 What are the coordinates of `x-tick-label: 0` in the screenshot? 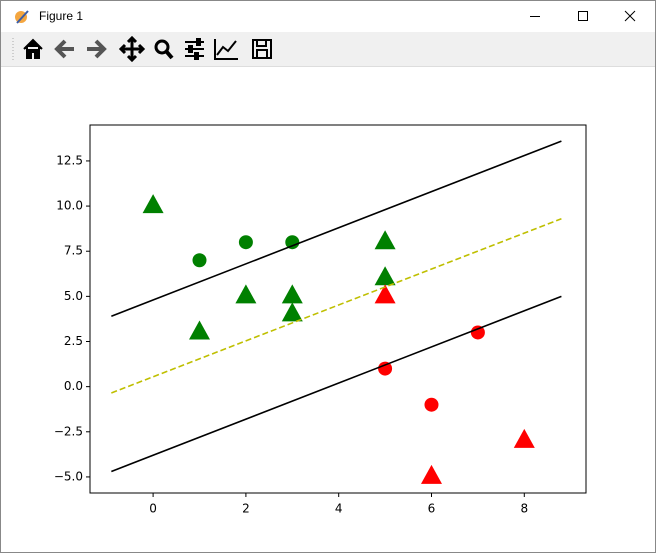 It's located at (153, 509).